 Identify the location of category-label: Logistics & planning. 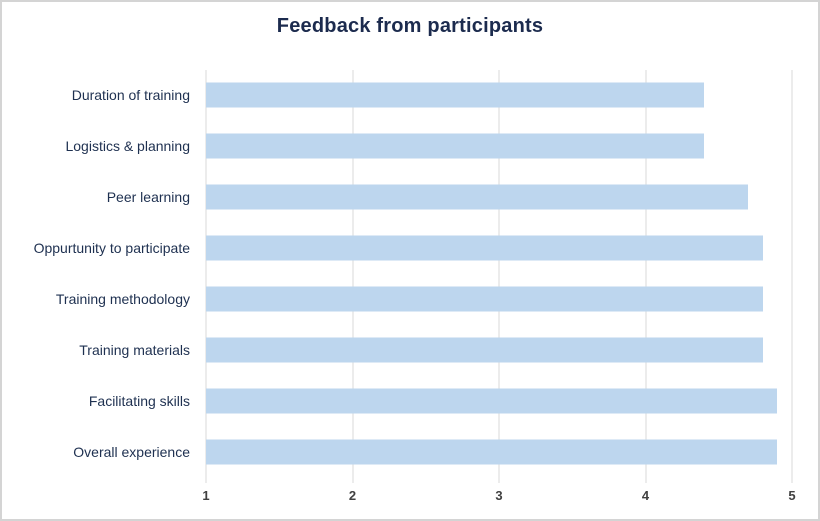
(127, 146).